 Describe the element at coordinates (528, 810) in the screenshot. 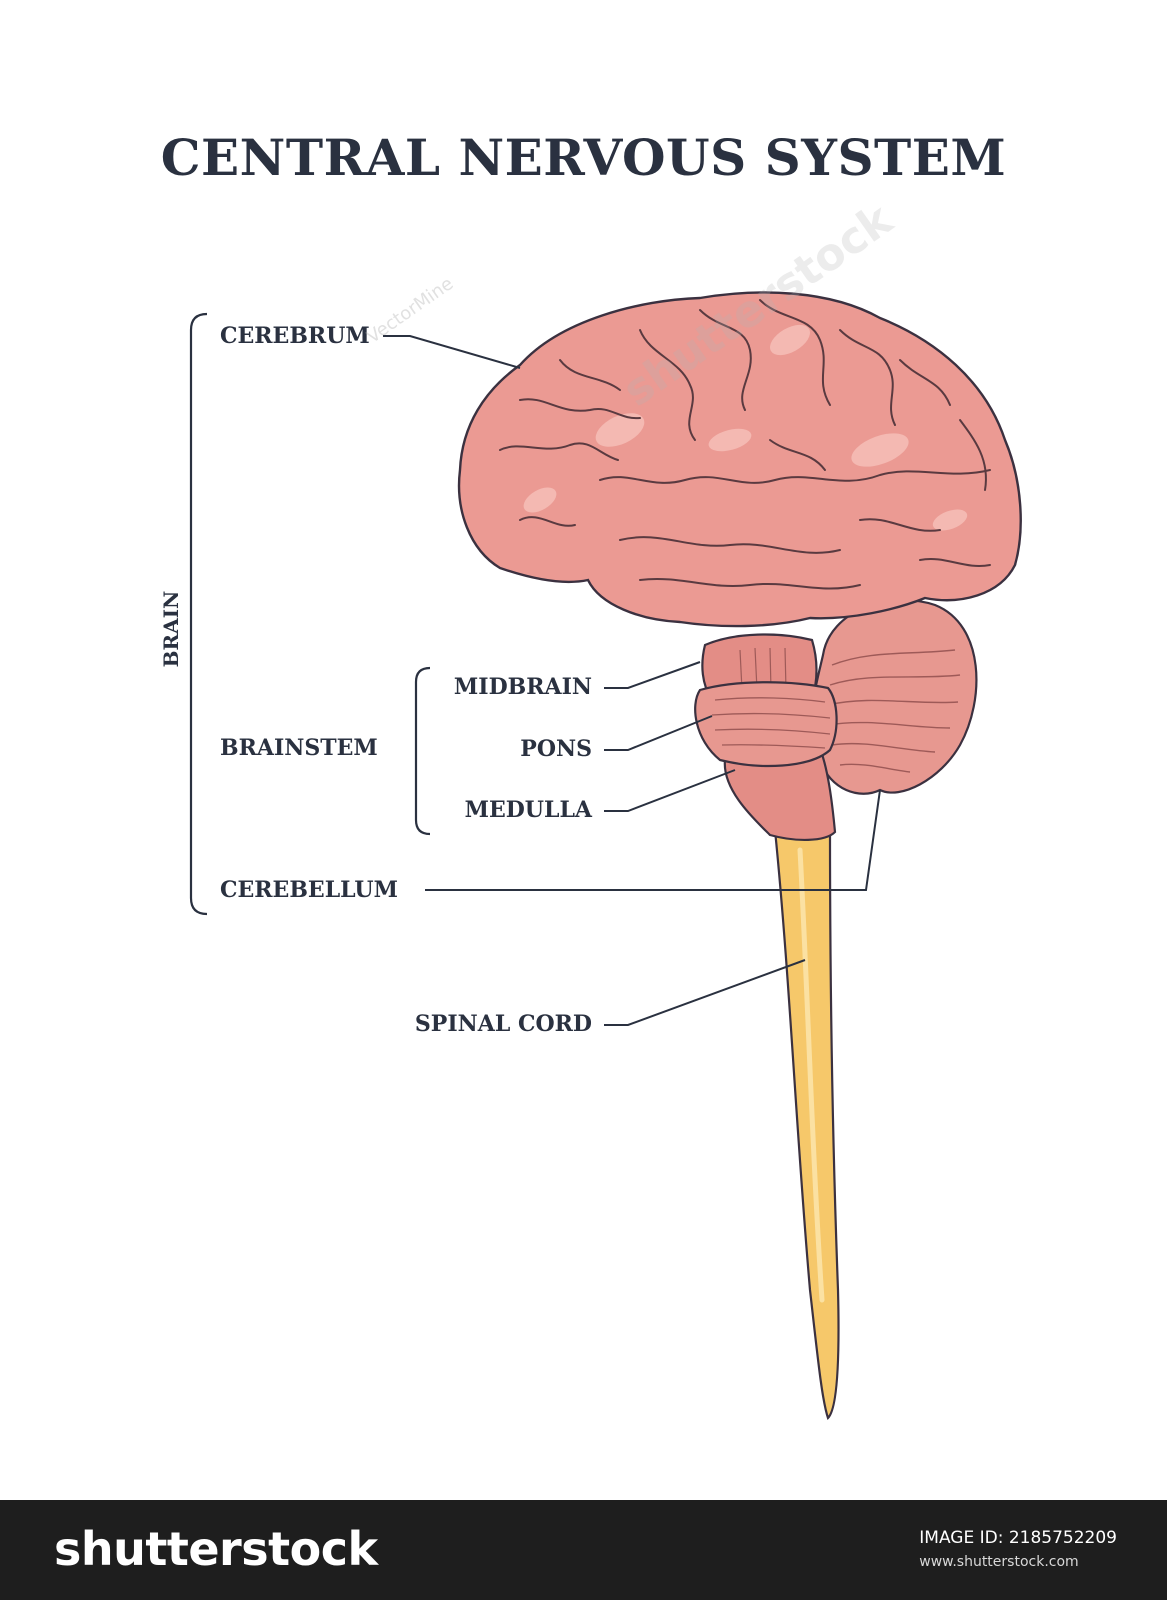

I see `label-medulla: MEDULLA` at that location.